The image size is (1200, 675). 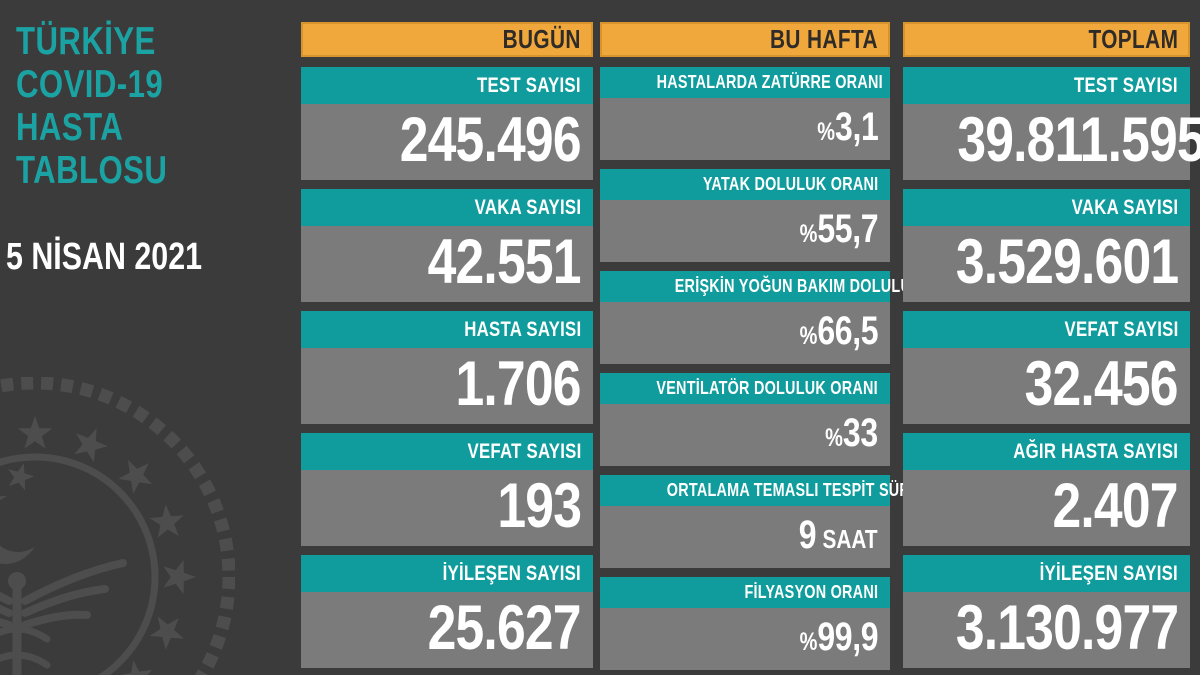 I want to click on title-line: TABLOSU, so click(x=158, y=170).